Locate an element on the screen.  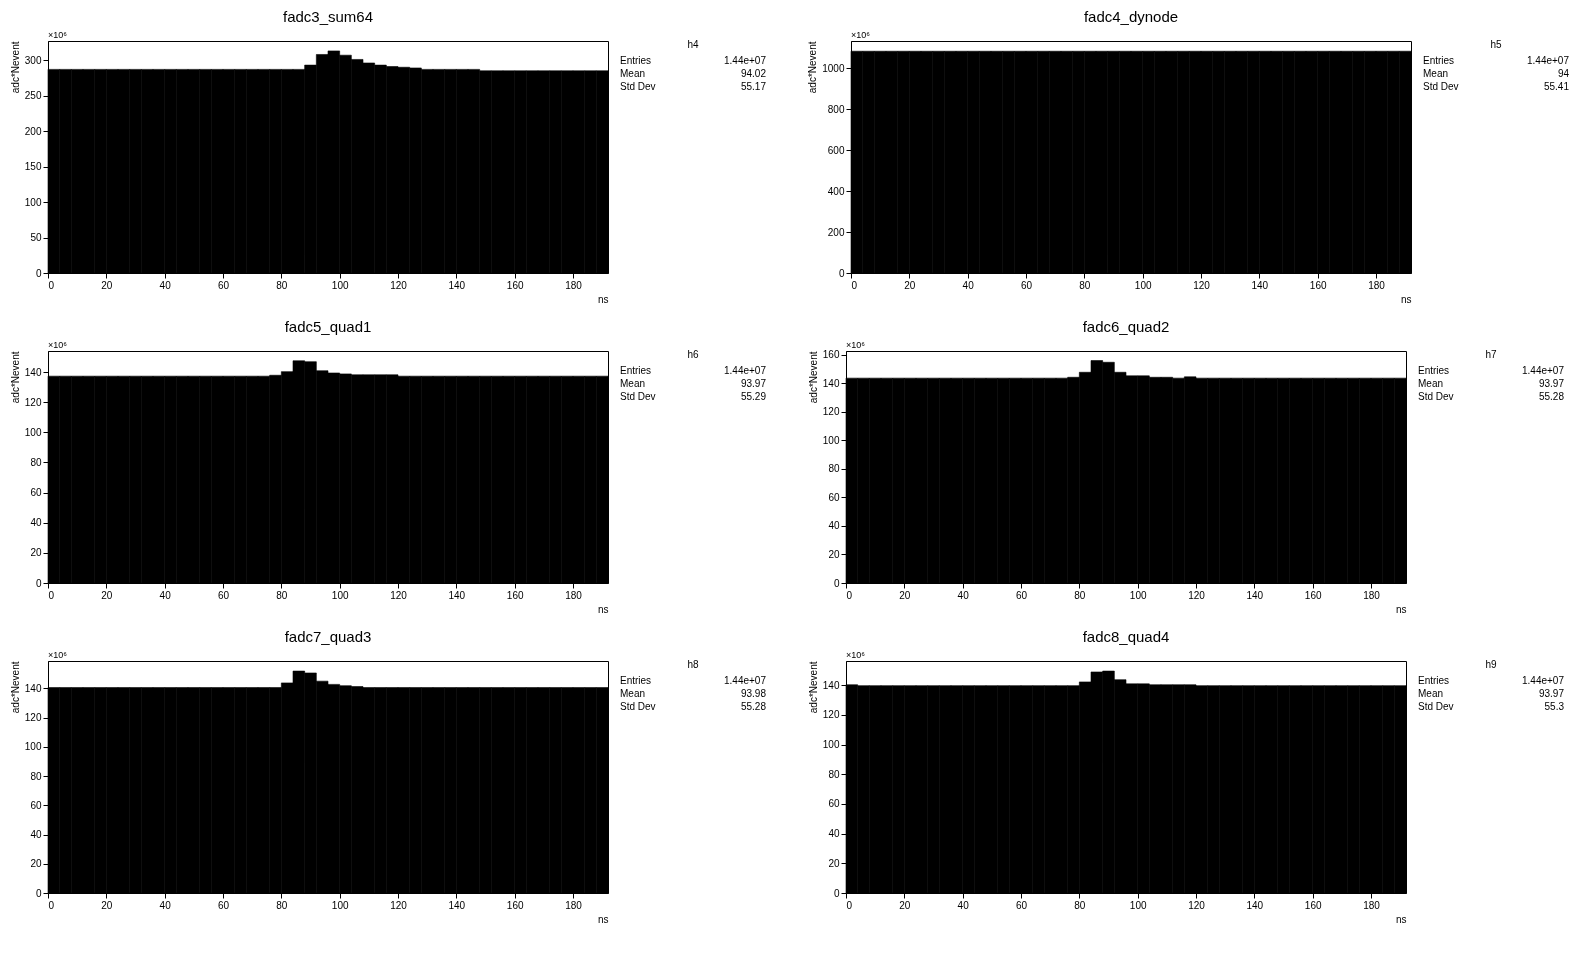
text: 93.98 is located at coordinates (753, 693).